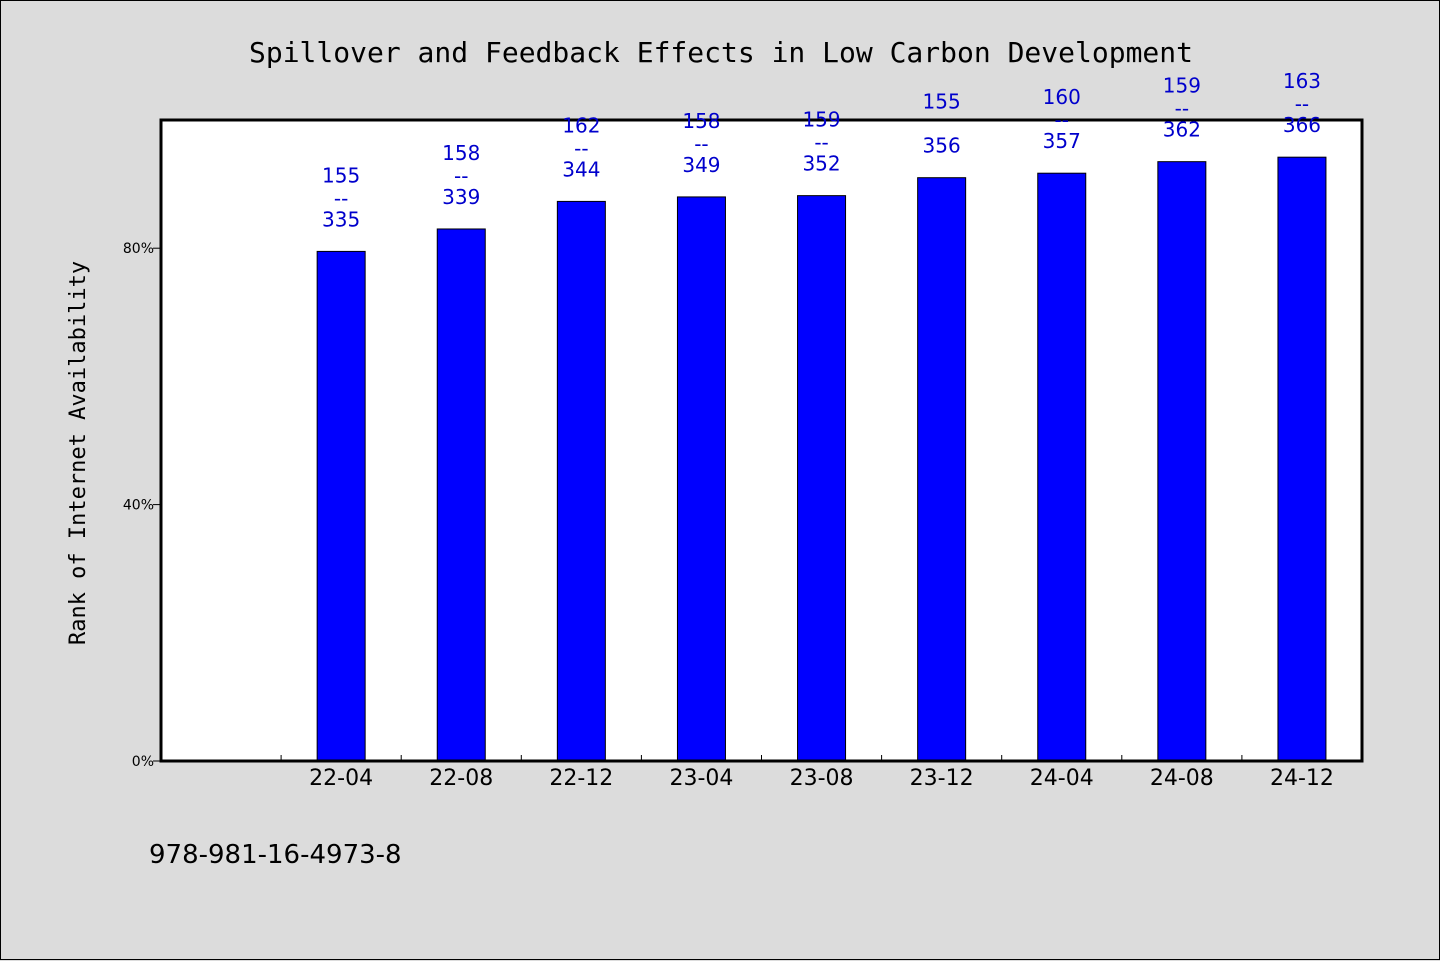 This screenshot has height=961, width=1440. What do you see at coordinates (1302, 778) in the screenshot?
I see `x-tick-label: 24-12` at bounding box center [1302, 778].